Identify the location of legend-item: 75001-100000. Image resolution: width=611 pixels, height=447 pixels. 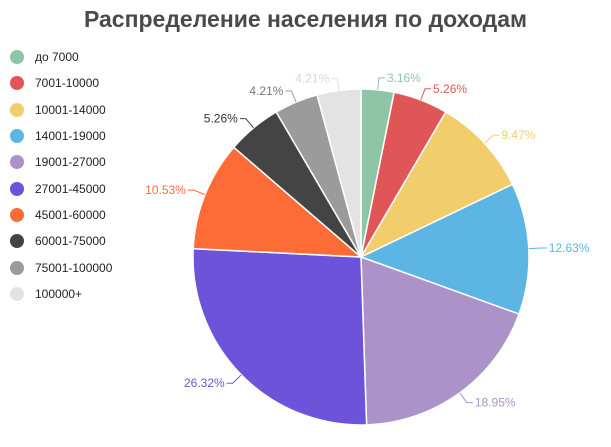
(61, 267).